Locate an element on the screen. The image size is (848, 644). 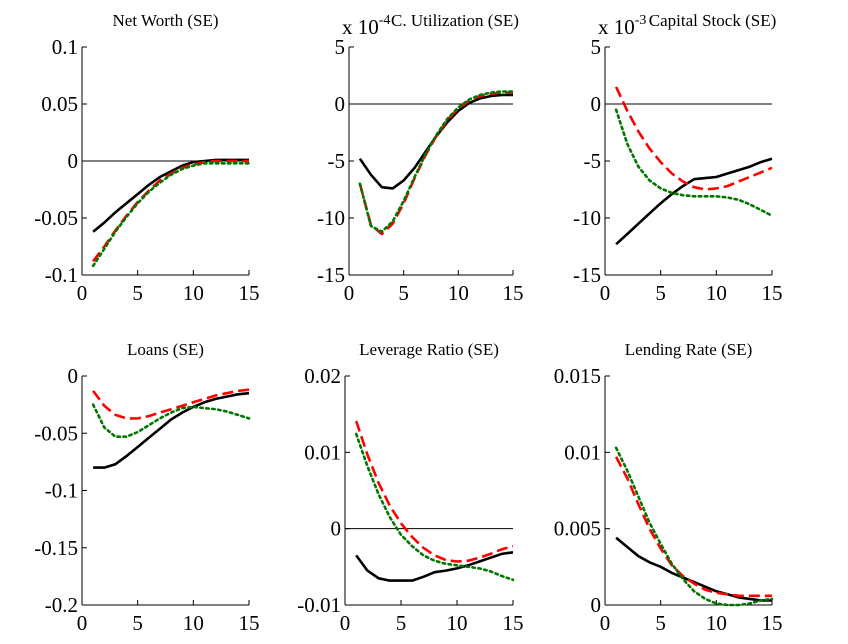
y-tick-label: 0.05 is located at coordinates (59, 104).